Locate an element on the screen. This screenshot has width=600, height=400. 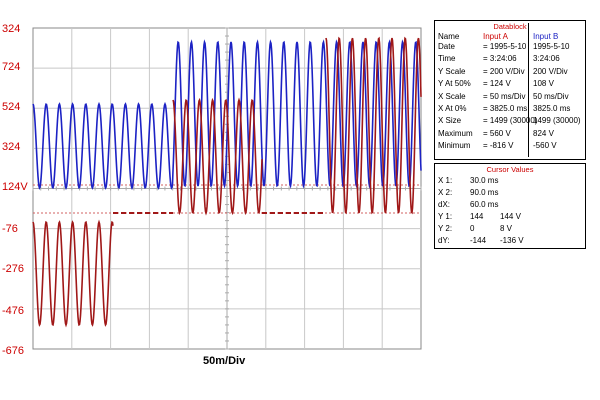
datablock-value-a: = 1499 (30000) is located at coordinates (510, 121).